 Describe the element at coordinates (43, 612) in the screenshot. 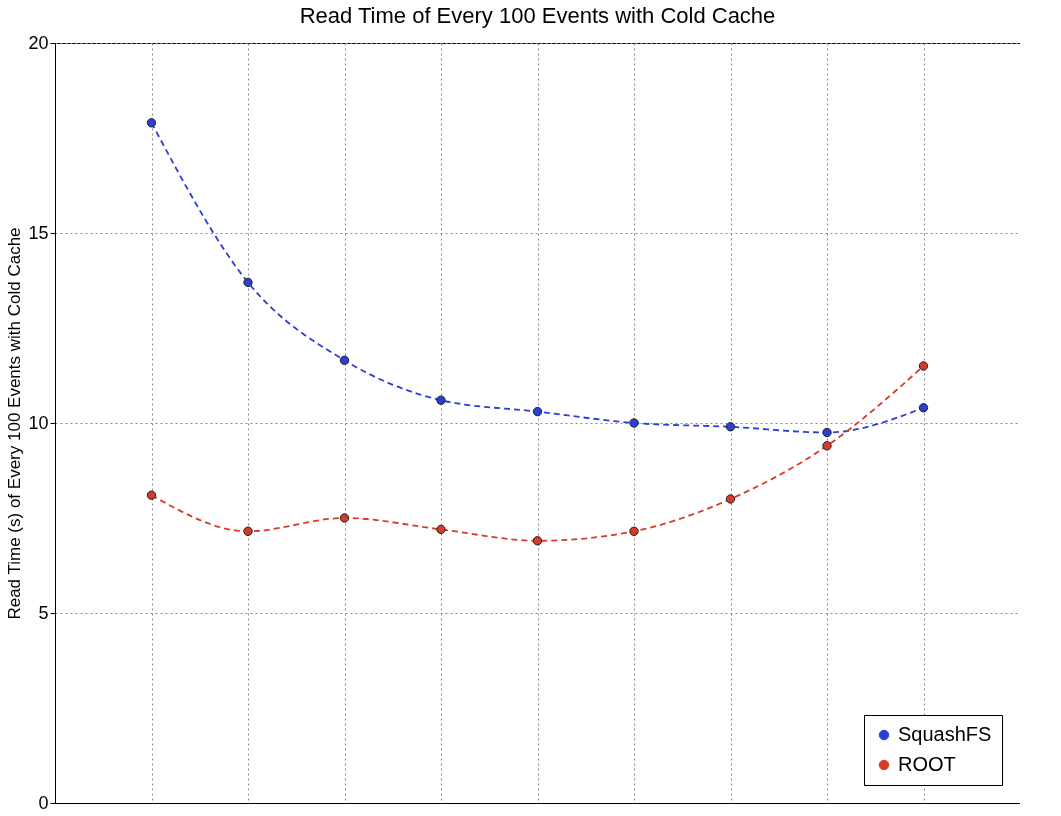

I see `y-tick-label: 5` at that location.